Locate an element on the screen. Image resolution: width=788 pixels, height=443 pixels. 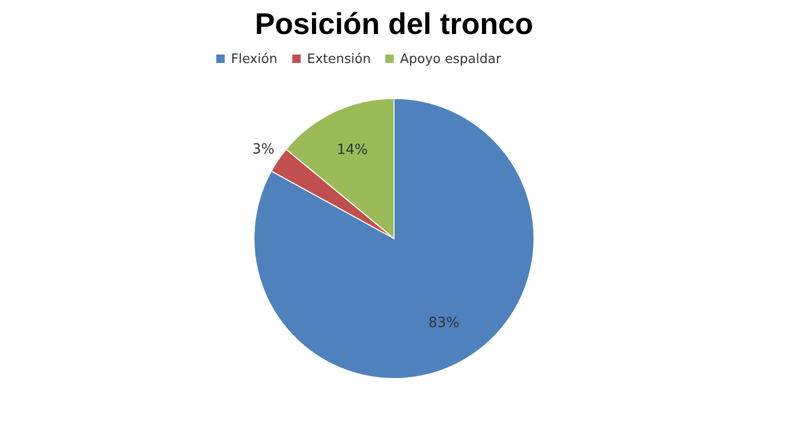
legend-label: Extensión is located at coordinates (339, 59).